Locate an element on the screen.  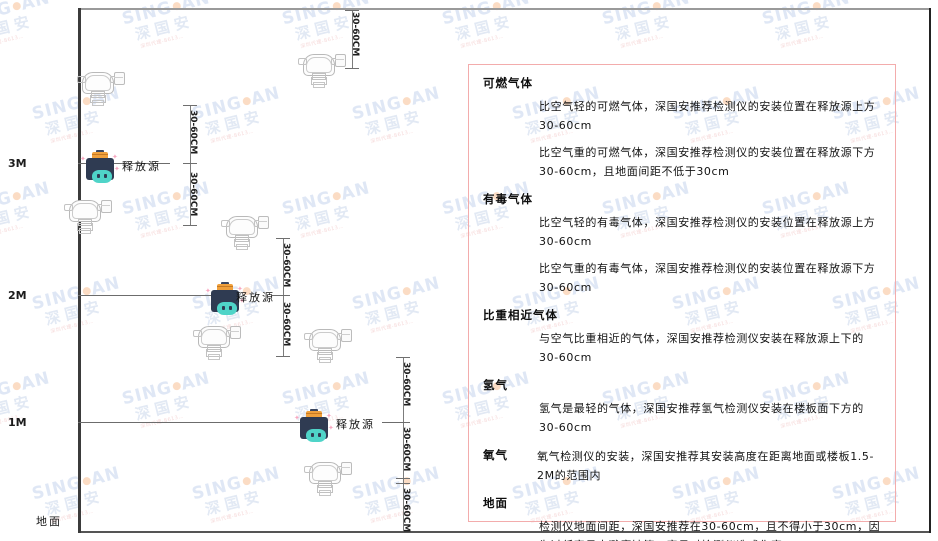
panel-section-heading: 有毒气体 is located at coordinates (508, 199).